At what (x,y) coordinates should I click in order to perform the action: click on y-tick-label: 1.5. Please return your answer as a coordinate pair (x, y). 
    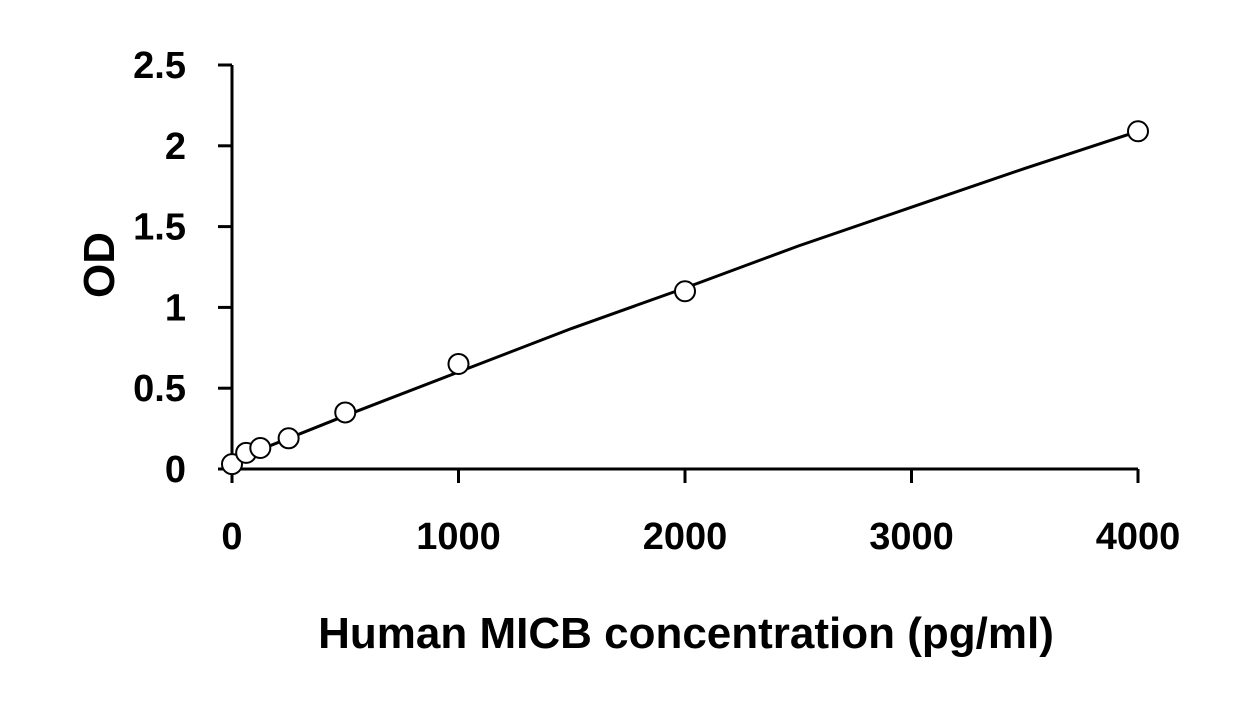
    Looking at the image, I should click on (159, 228).